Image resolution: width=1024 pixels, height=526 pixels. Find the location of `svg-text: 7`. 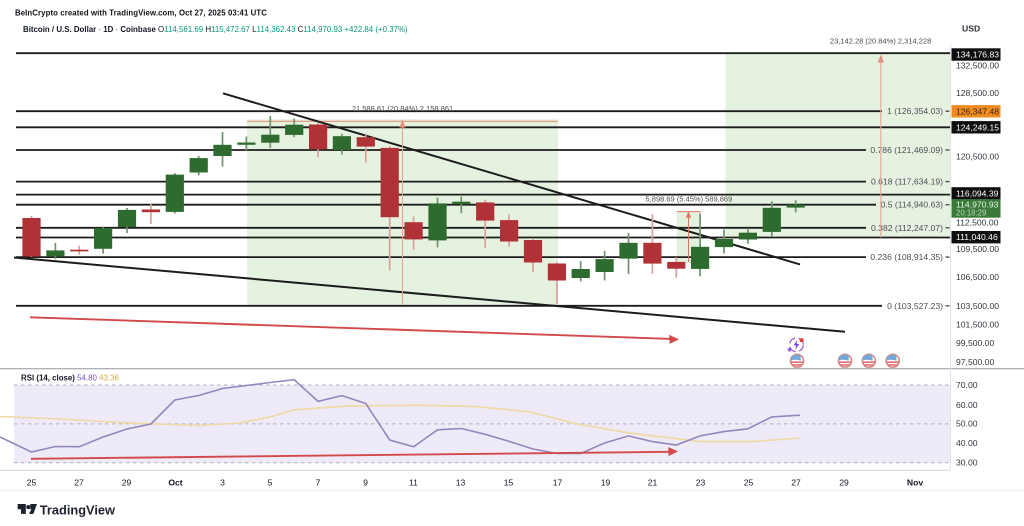

svg-text: 7 is located at coordinates (318, 483).